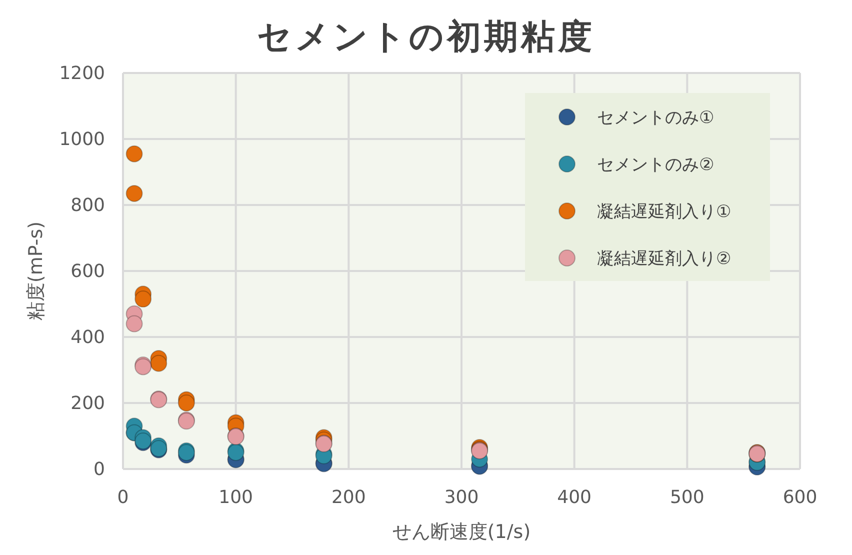 The image size is (852, 555). Describe the element at coordinates (87, 271) in the screenshot. I see `y-tick-label: 600` at that location.